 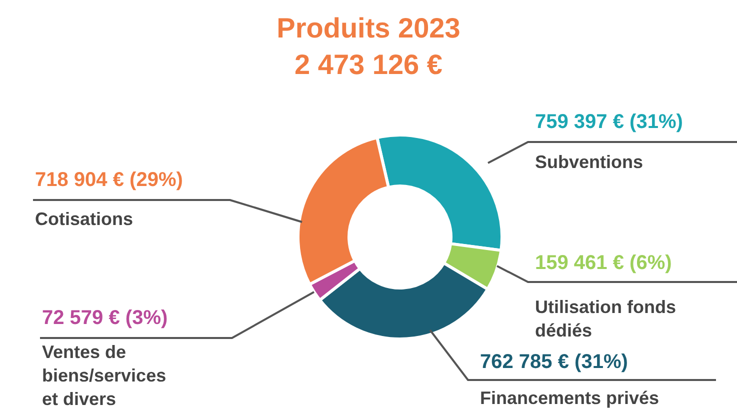 What do you see at coordinates (105, 318) in the screenshot?
I see `data-label: 72 579 € (3%)` at bounding box center [105, 318].